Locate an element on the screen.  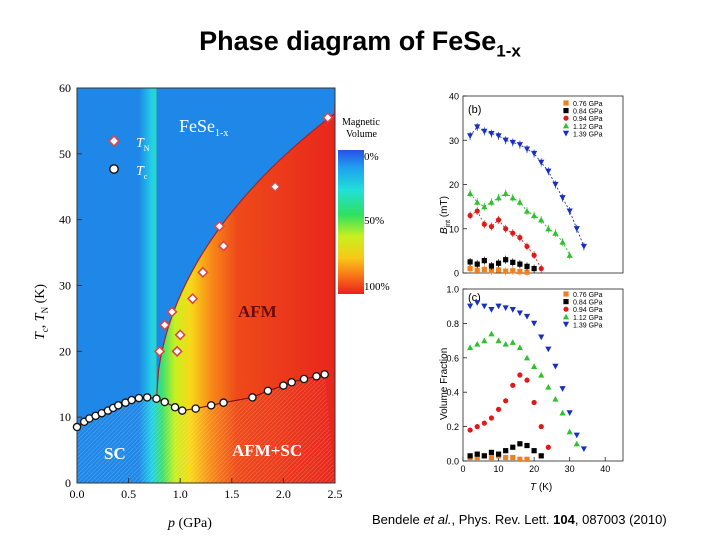
legend-tc-marker is located at coordinates (114, 169).